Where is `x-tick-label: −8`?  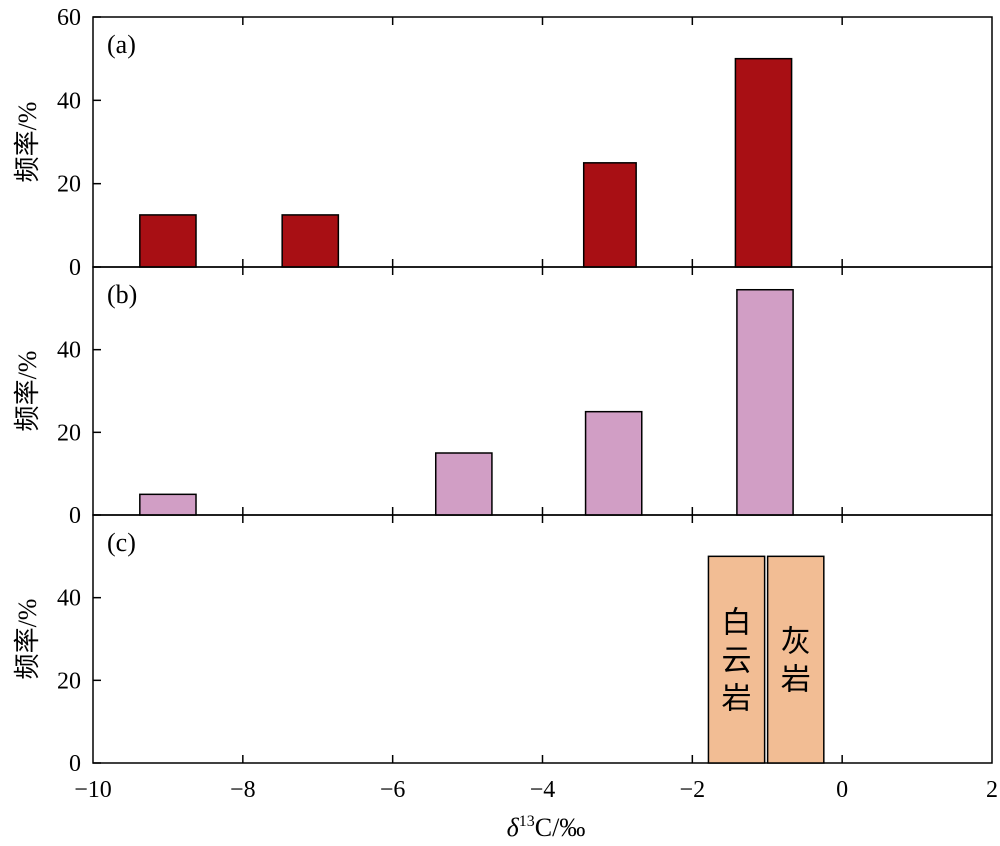 x-tick-label: −8 is located at coordinates (243, 790).